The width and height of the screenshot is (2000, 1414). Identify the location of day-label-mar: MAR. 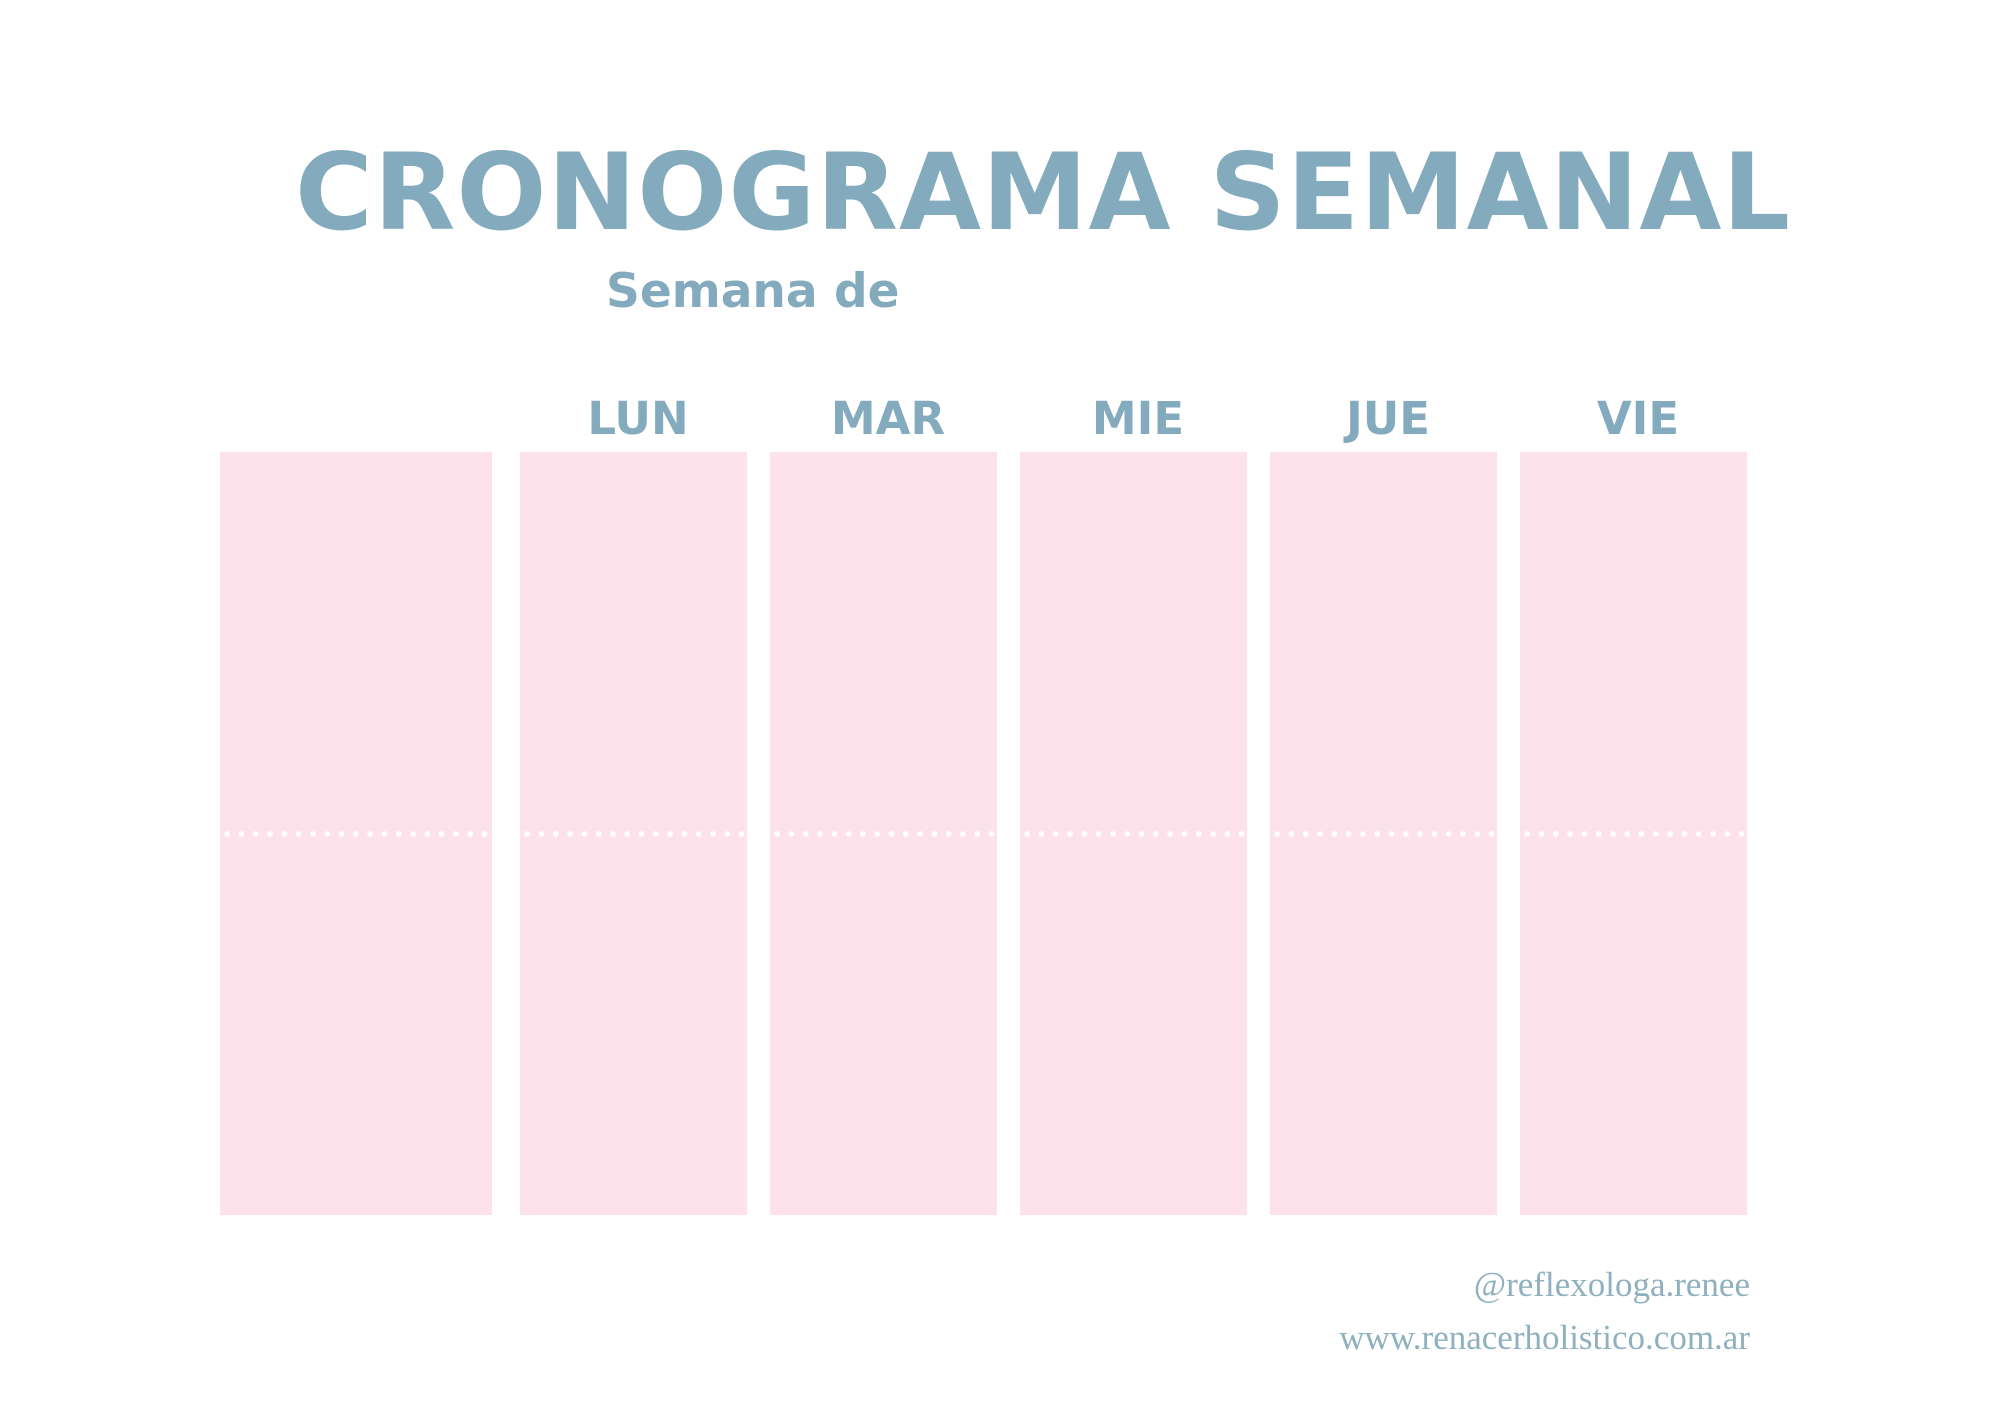
(888, 418).